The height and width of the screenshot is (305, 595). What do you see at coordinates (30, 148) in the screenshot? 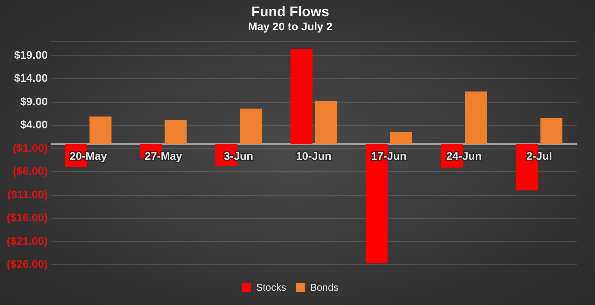
I see `y-tick-label: ($1.00)` at bounding box center [30, 148].